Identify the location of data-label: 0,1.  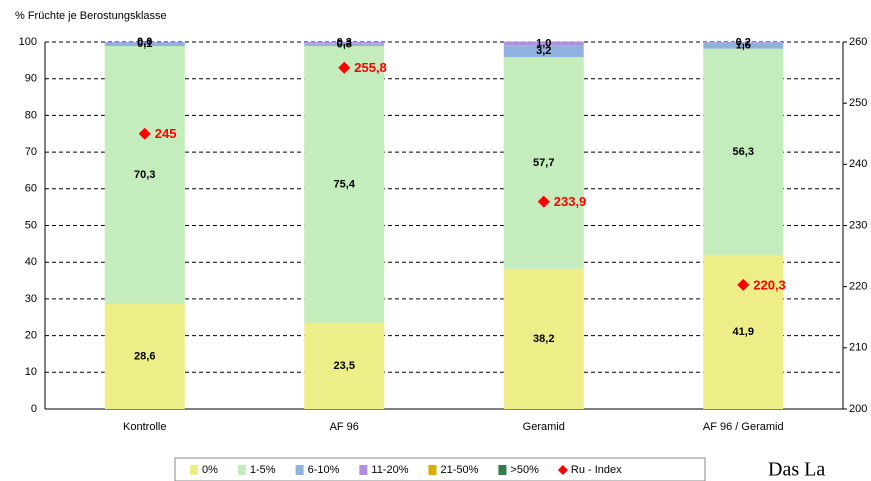
(144, 44).